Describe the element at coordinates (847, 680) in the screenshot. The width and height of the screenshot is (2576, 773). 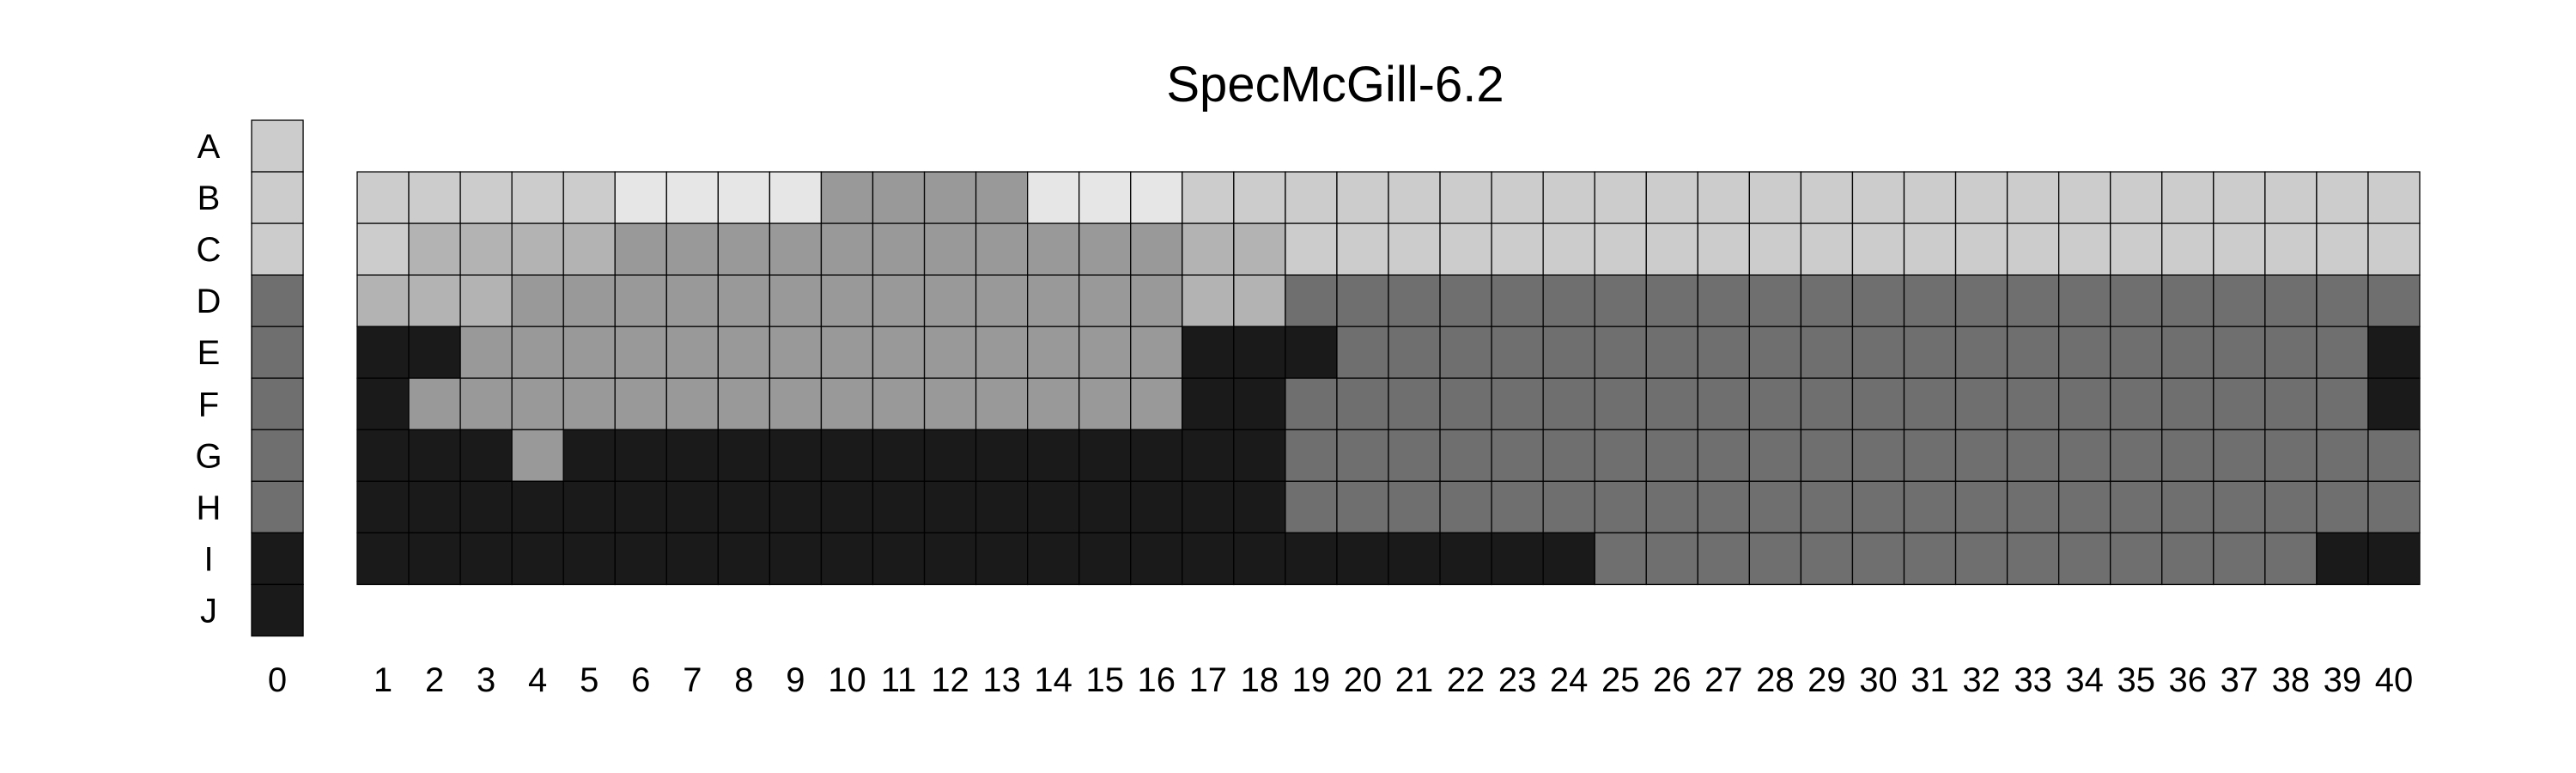
I see `column-label-10: 10` at that location.